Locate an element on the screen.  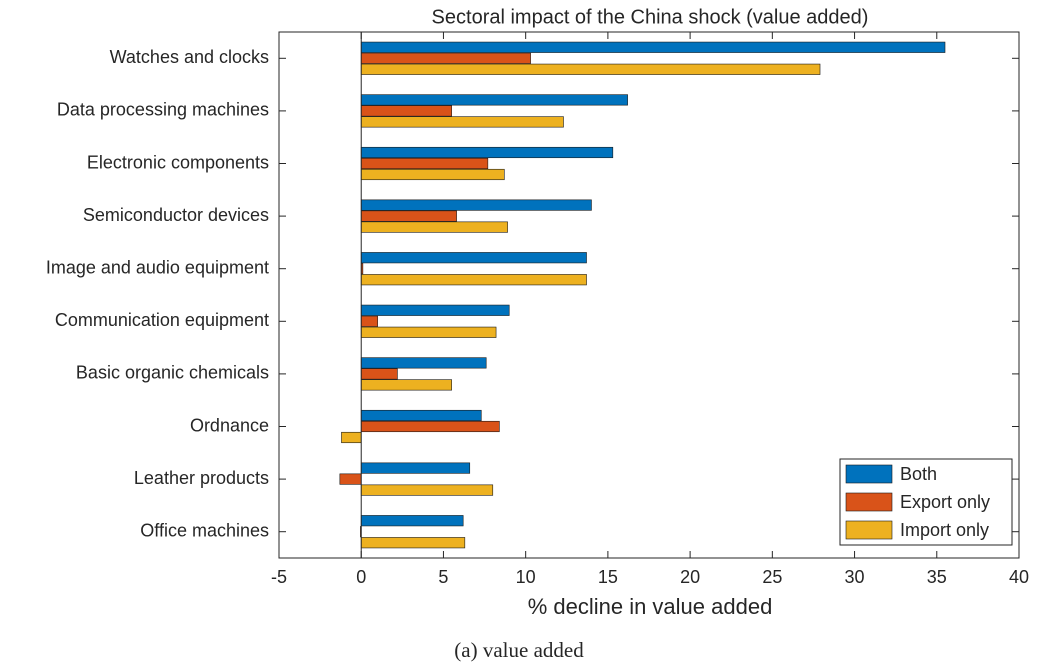
y-tick-label: Watches and clocks is located at coordinates (189, 57).